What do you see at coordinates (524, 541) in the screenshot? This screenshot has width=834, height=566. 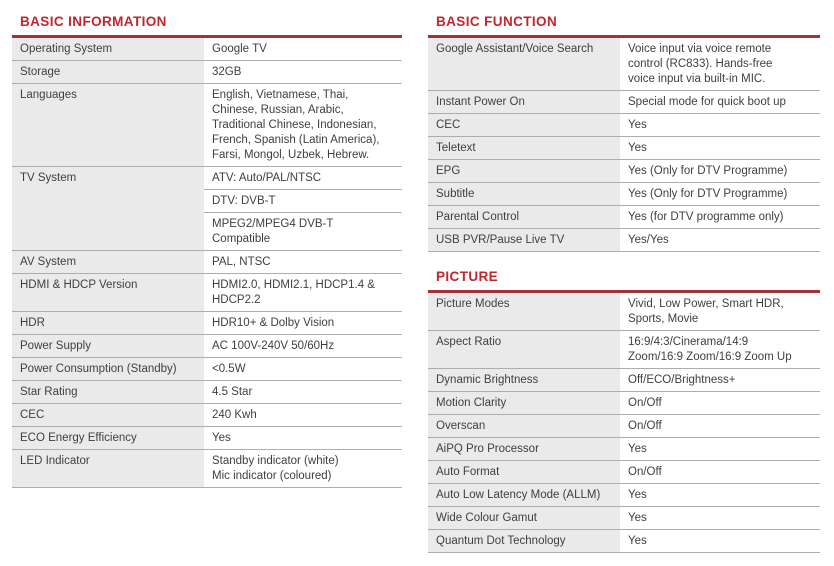 I see `spec-label: Quantum Dot Technology` at bounding box center [524, 541].